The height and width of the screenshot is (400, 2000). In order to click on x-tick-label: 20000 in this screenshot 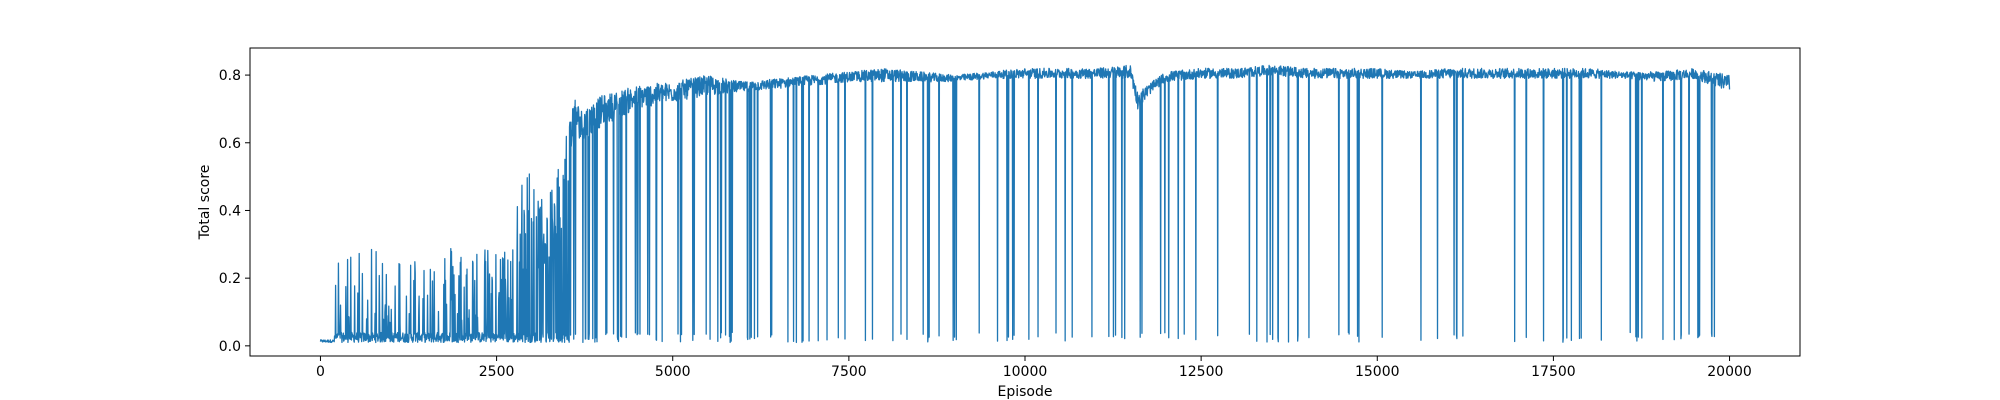, I will do `click(1729, 372)`.